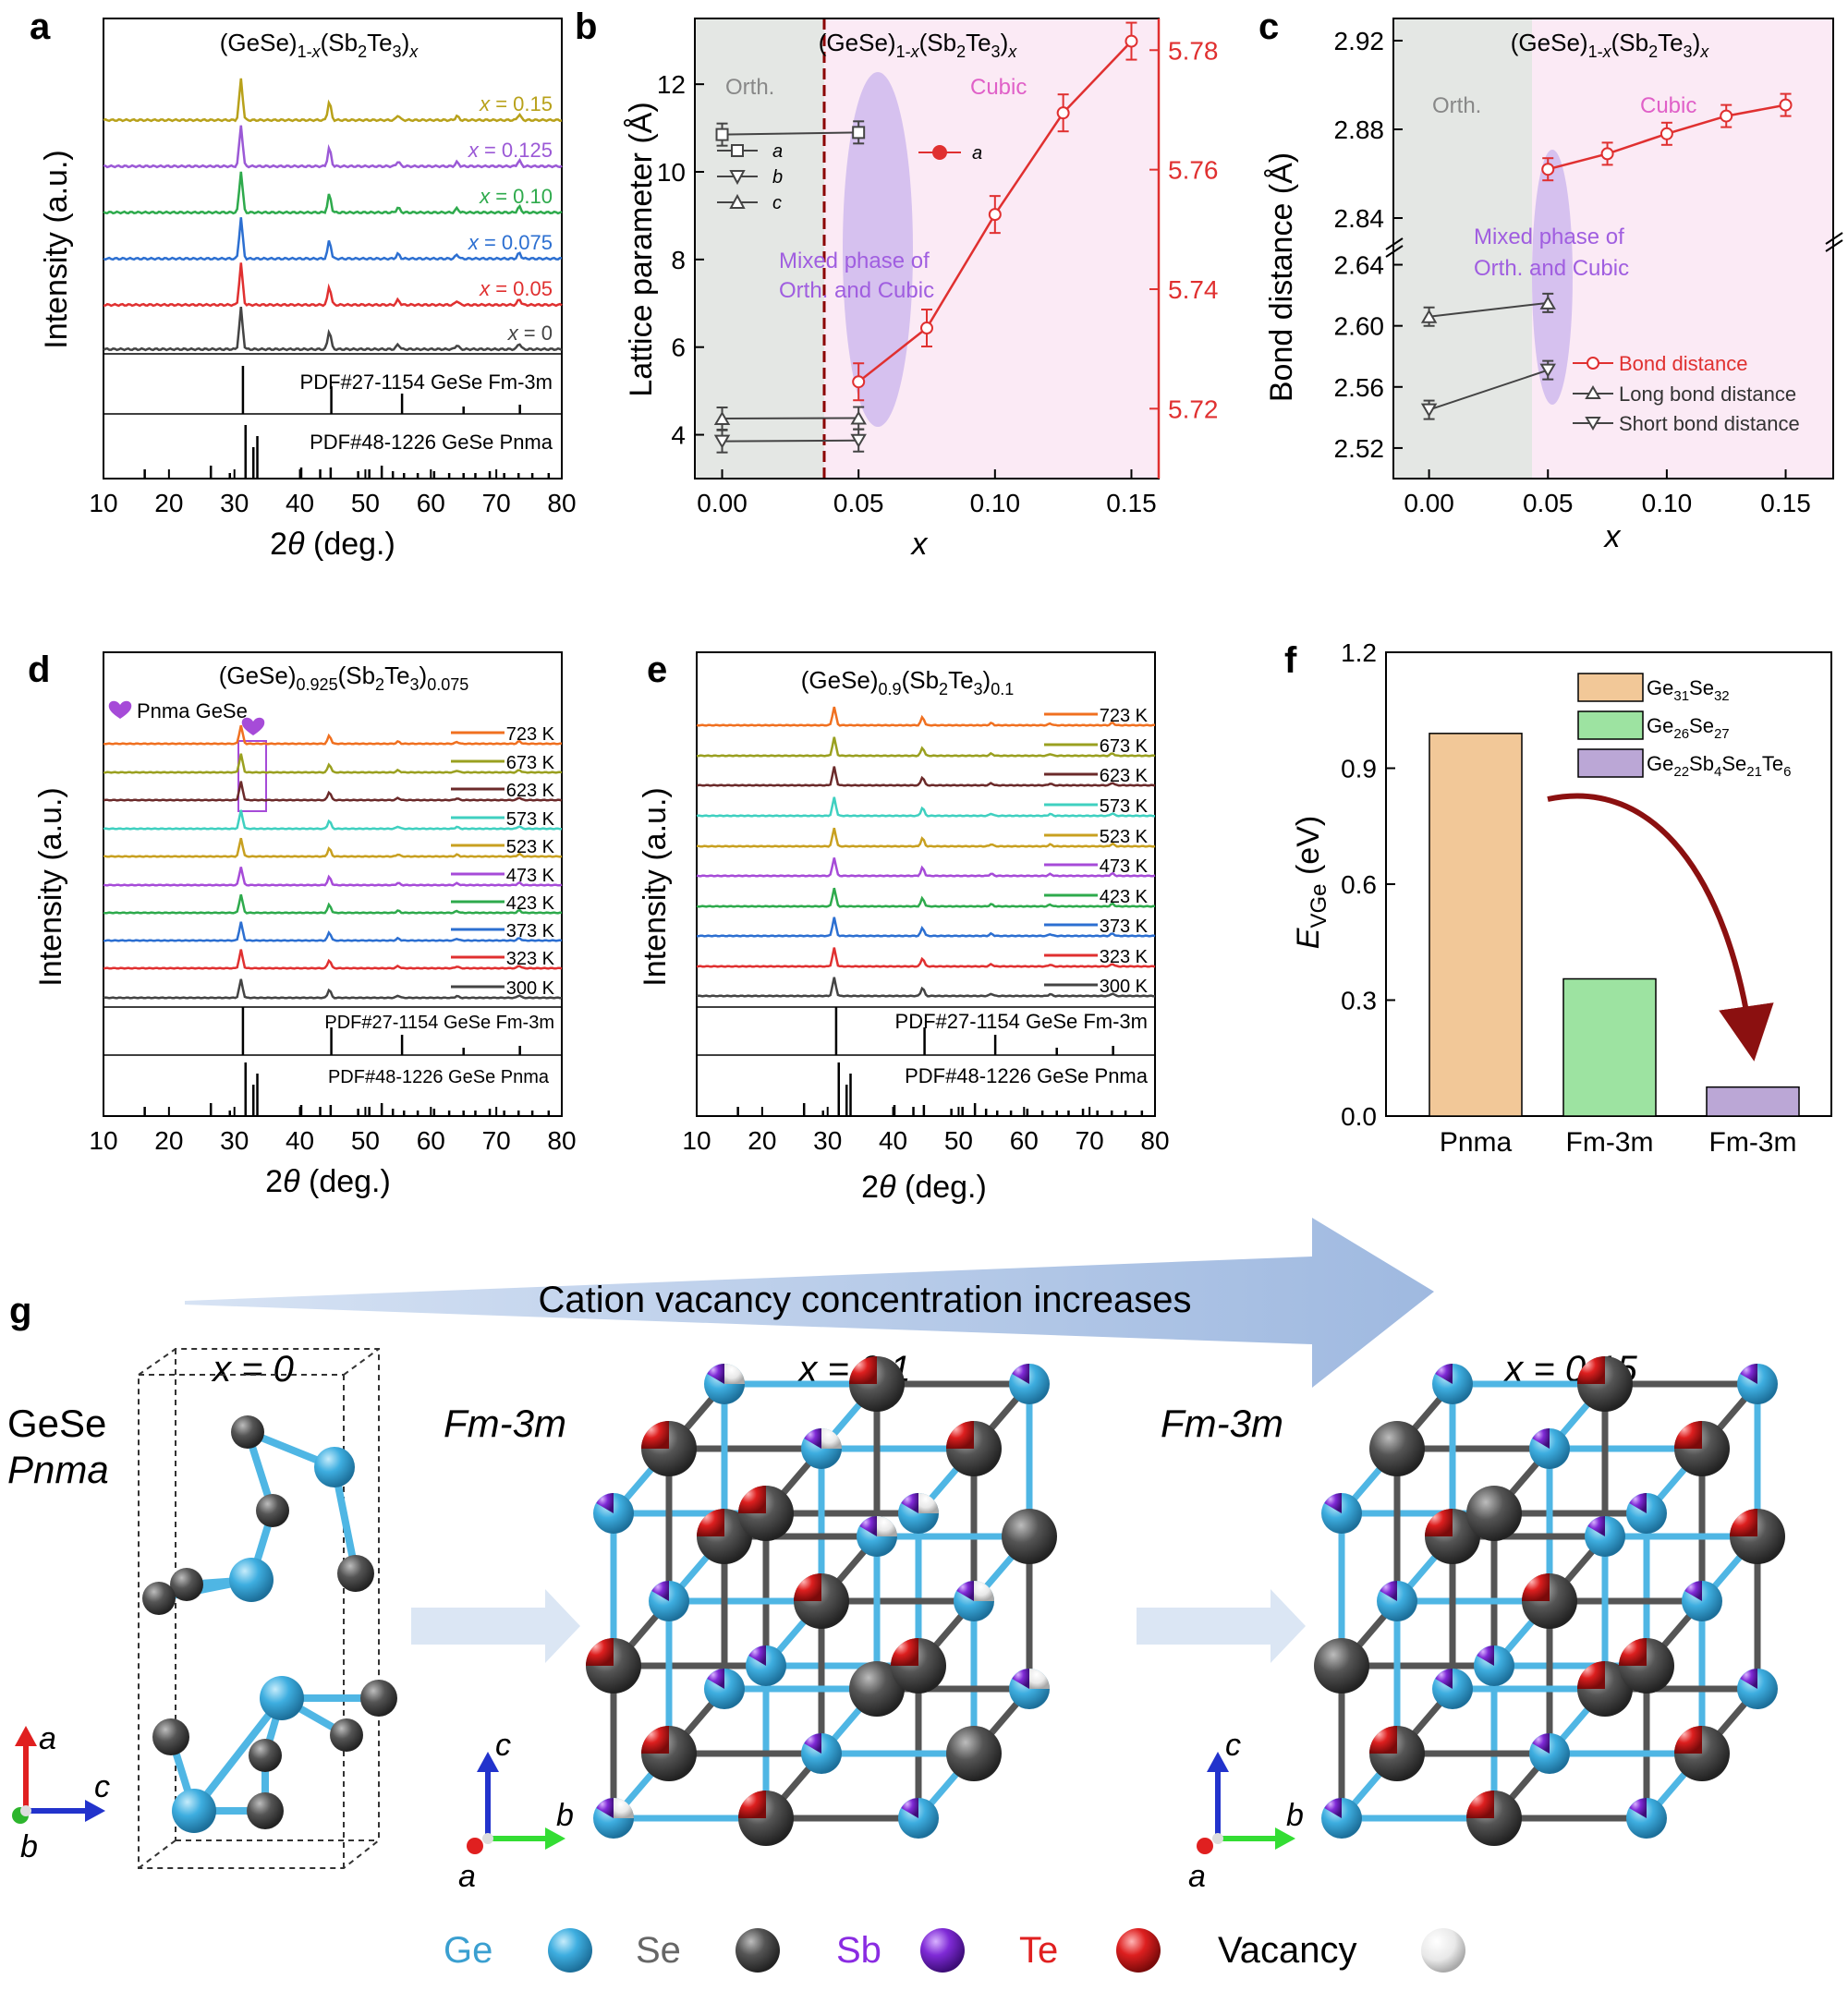  I want to click on xtick-label: 60, so click(1024, 1140).